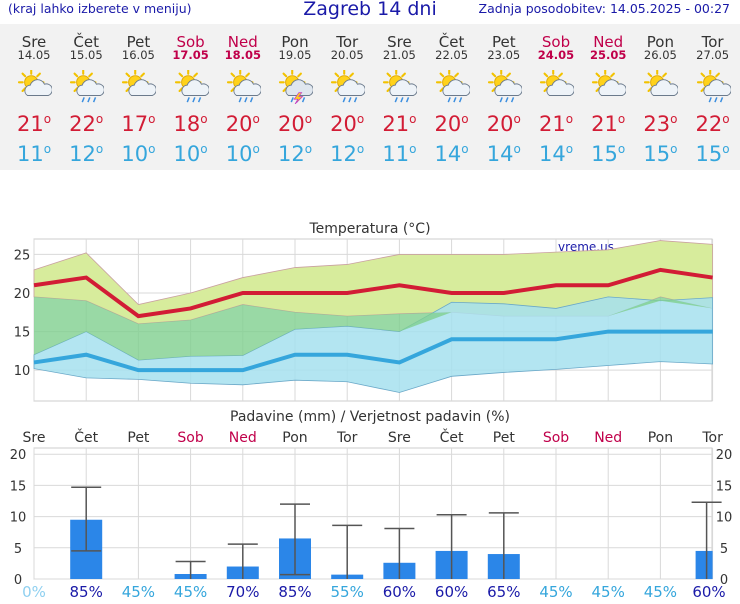 This screenshot has height=604, width=740. I want to click on precipitation-x-tick-label: Pon, so click(660, 438).